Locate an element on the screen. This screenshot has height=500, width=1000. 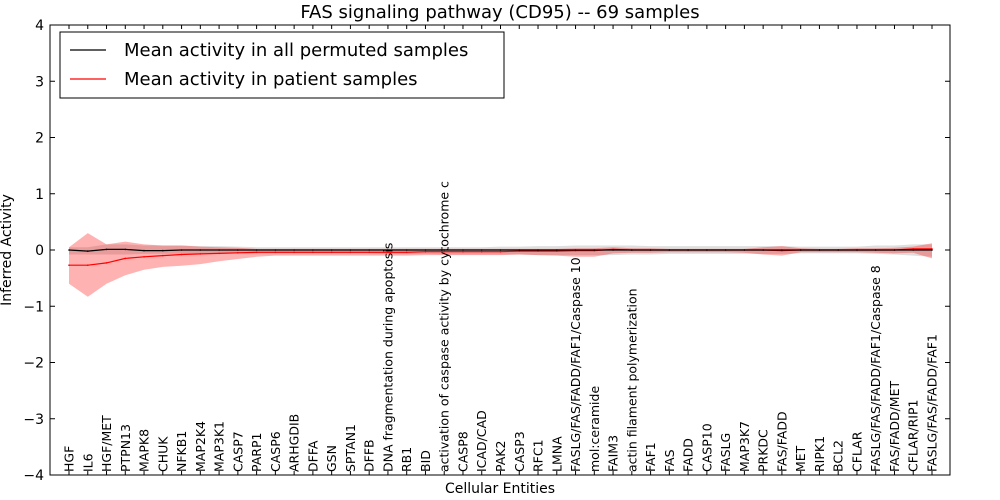
x-category-label: CASP6 is located at coordinates (275, 451).